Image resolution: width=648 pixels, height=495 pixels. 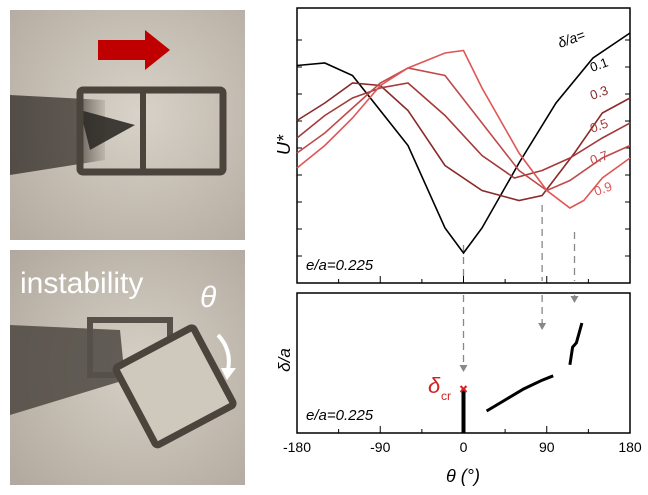 I want to click on series-line-0.7, so click(x=463, y=129).